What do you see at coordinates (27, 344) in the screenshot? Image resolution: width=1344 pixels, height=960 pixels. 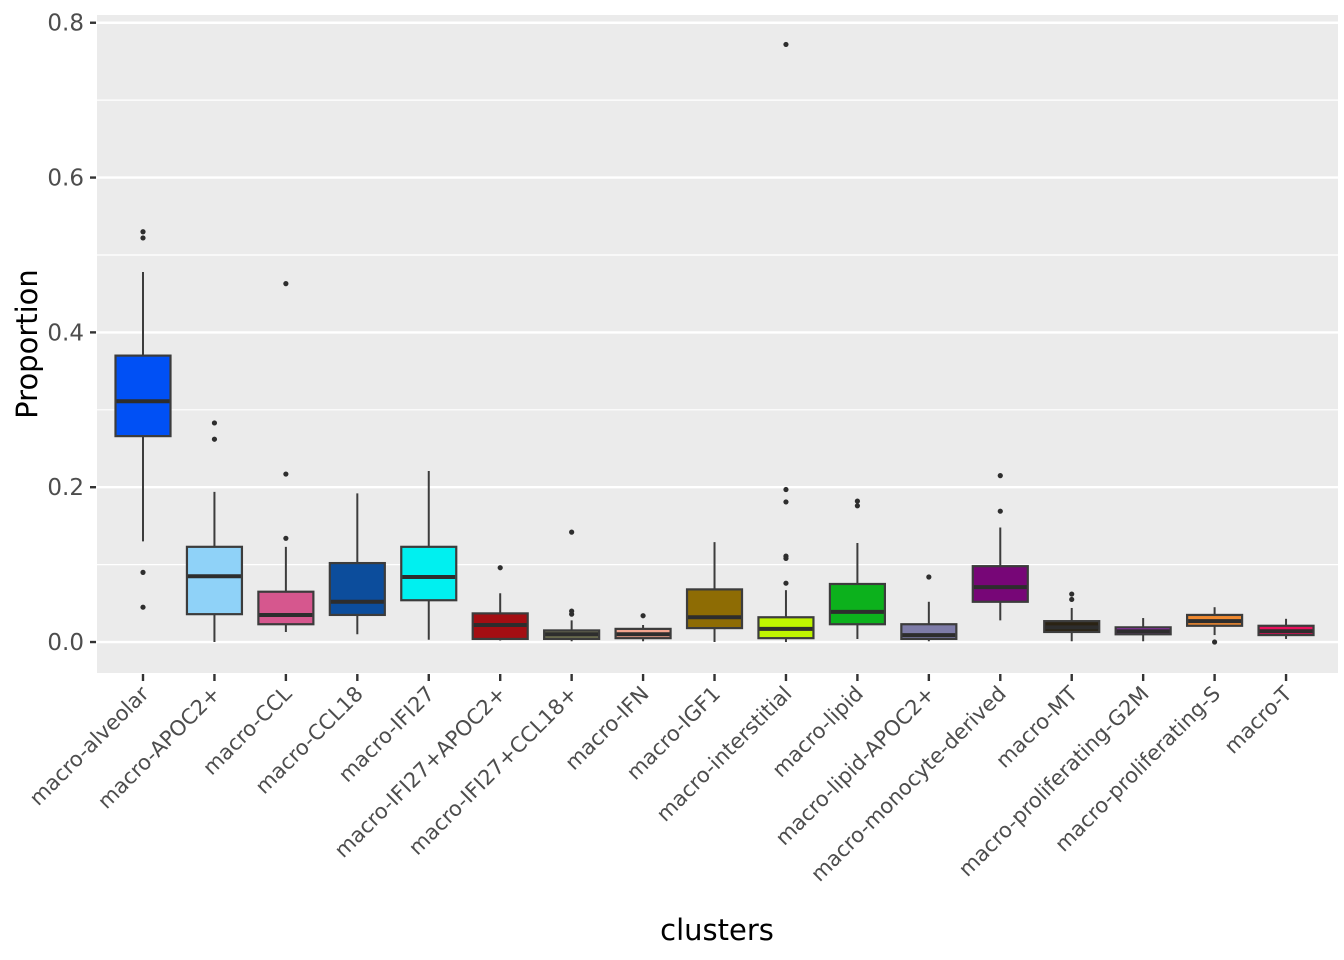 I see `y-axis-title: Proportion` at bounding box center [27, 344].